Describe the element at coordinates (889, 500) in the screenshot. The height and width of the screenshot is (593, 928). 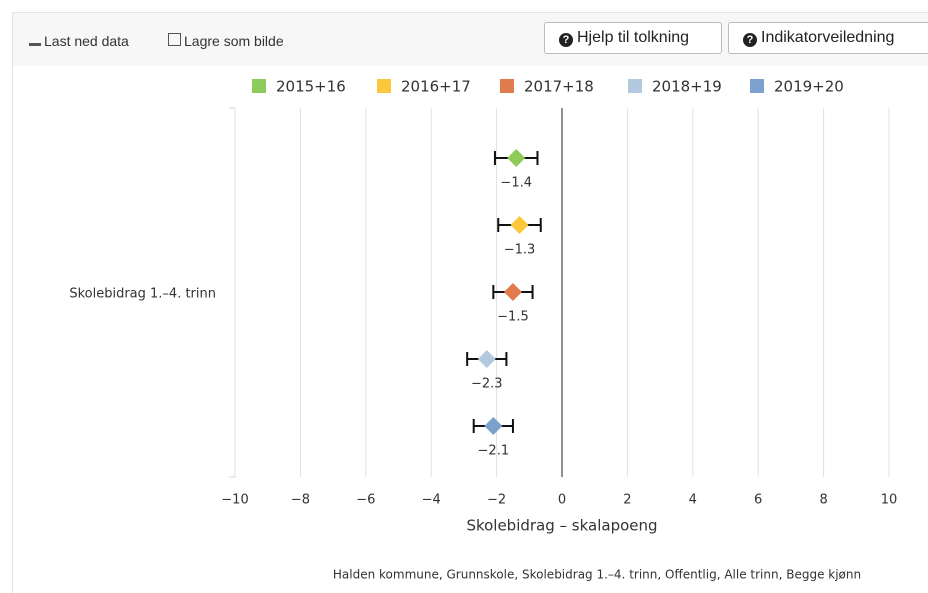
I see `x-tick-label: 10` at that location.